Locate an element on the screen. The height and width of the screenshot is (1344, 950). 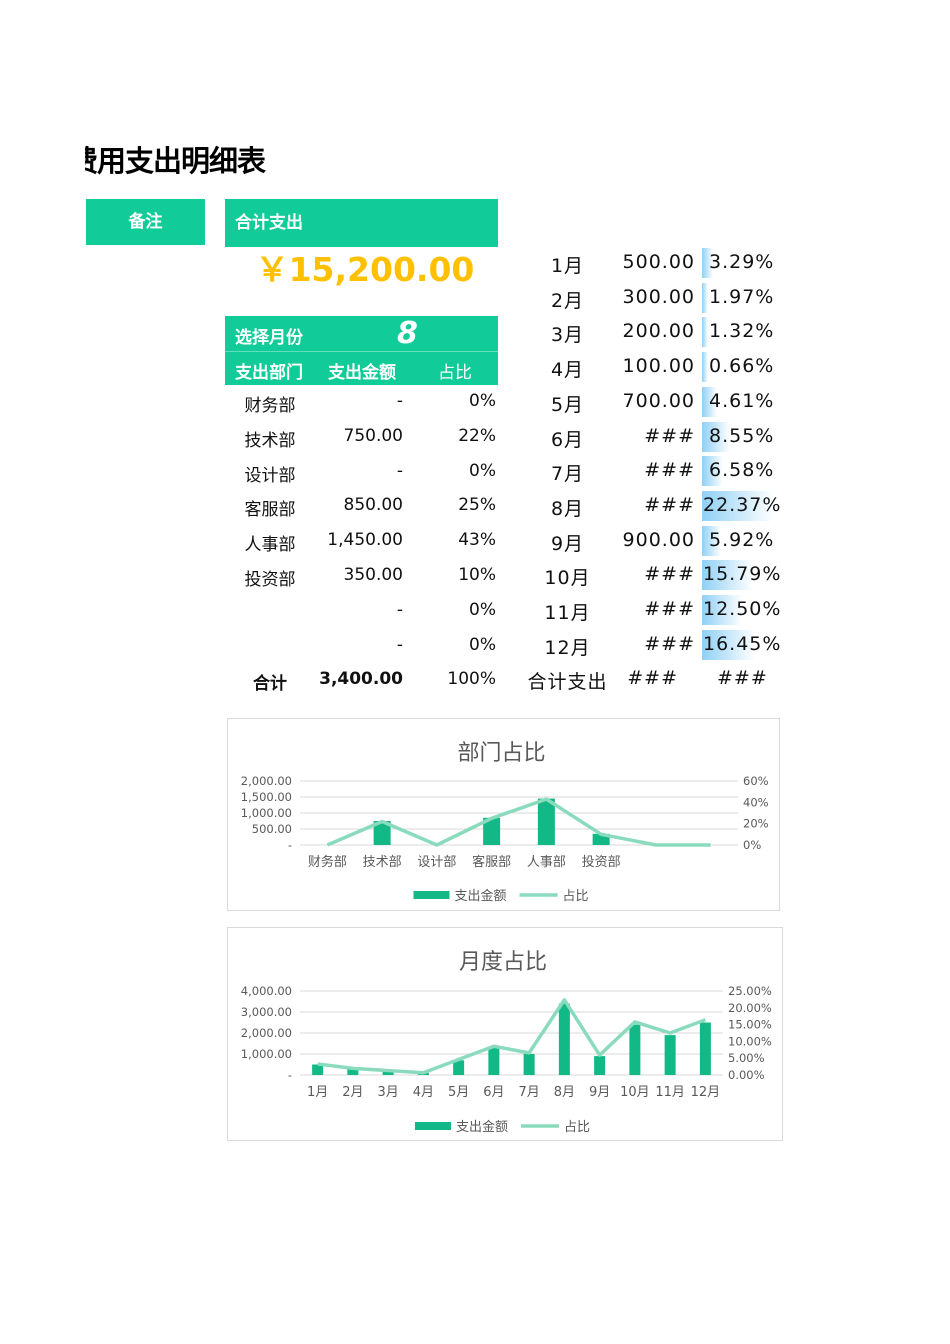
x-tick-label: 12月 is located at coordinates (706, 1092).